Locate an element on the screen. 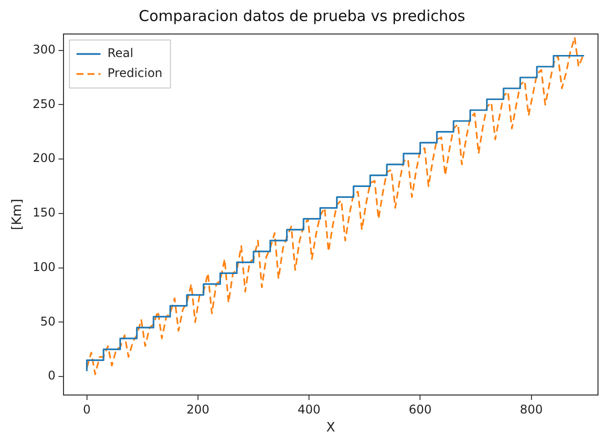  x-tick-label: 600 is located at coordinates (420, 409).